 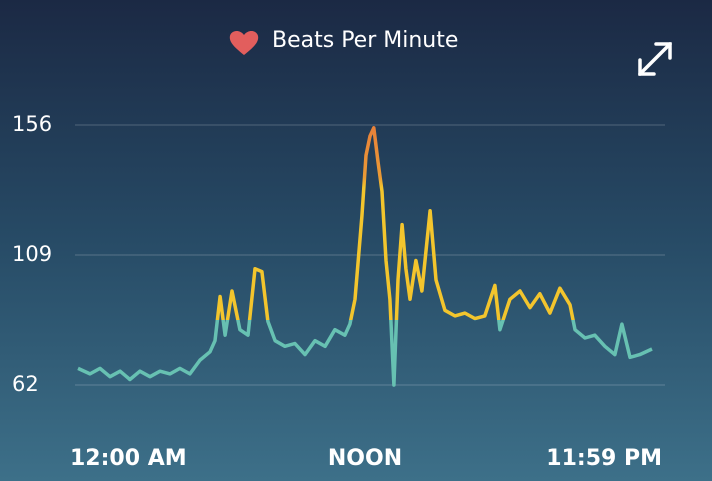 I want to click on x-tick-label: 11:59 PM, so click(x=604, y=458).